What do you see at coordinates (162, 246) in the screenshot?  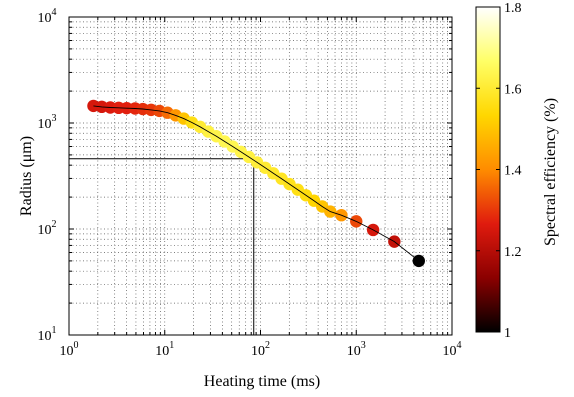 I see `reference-lines` at bounding box center [162, 246].